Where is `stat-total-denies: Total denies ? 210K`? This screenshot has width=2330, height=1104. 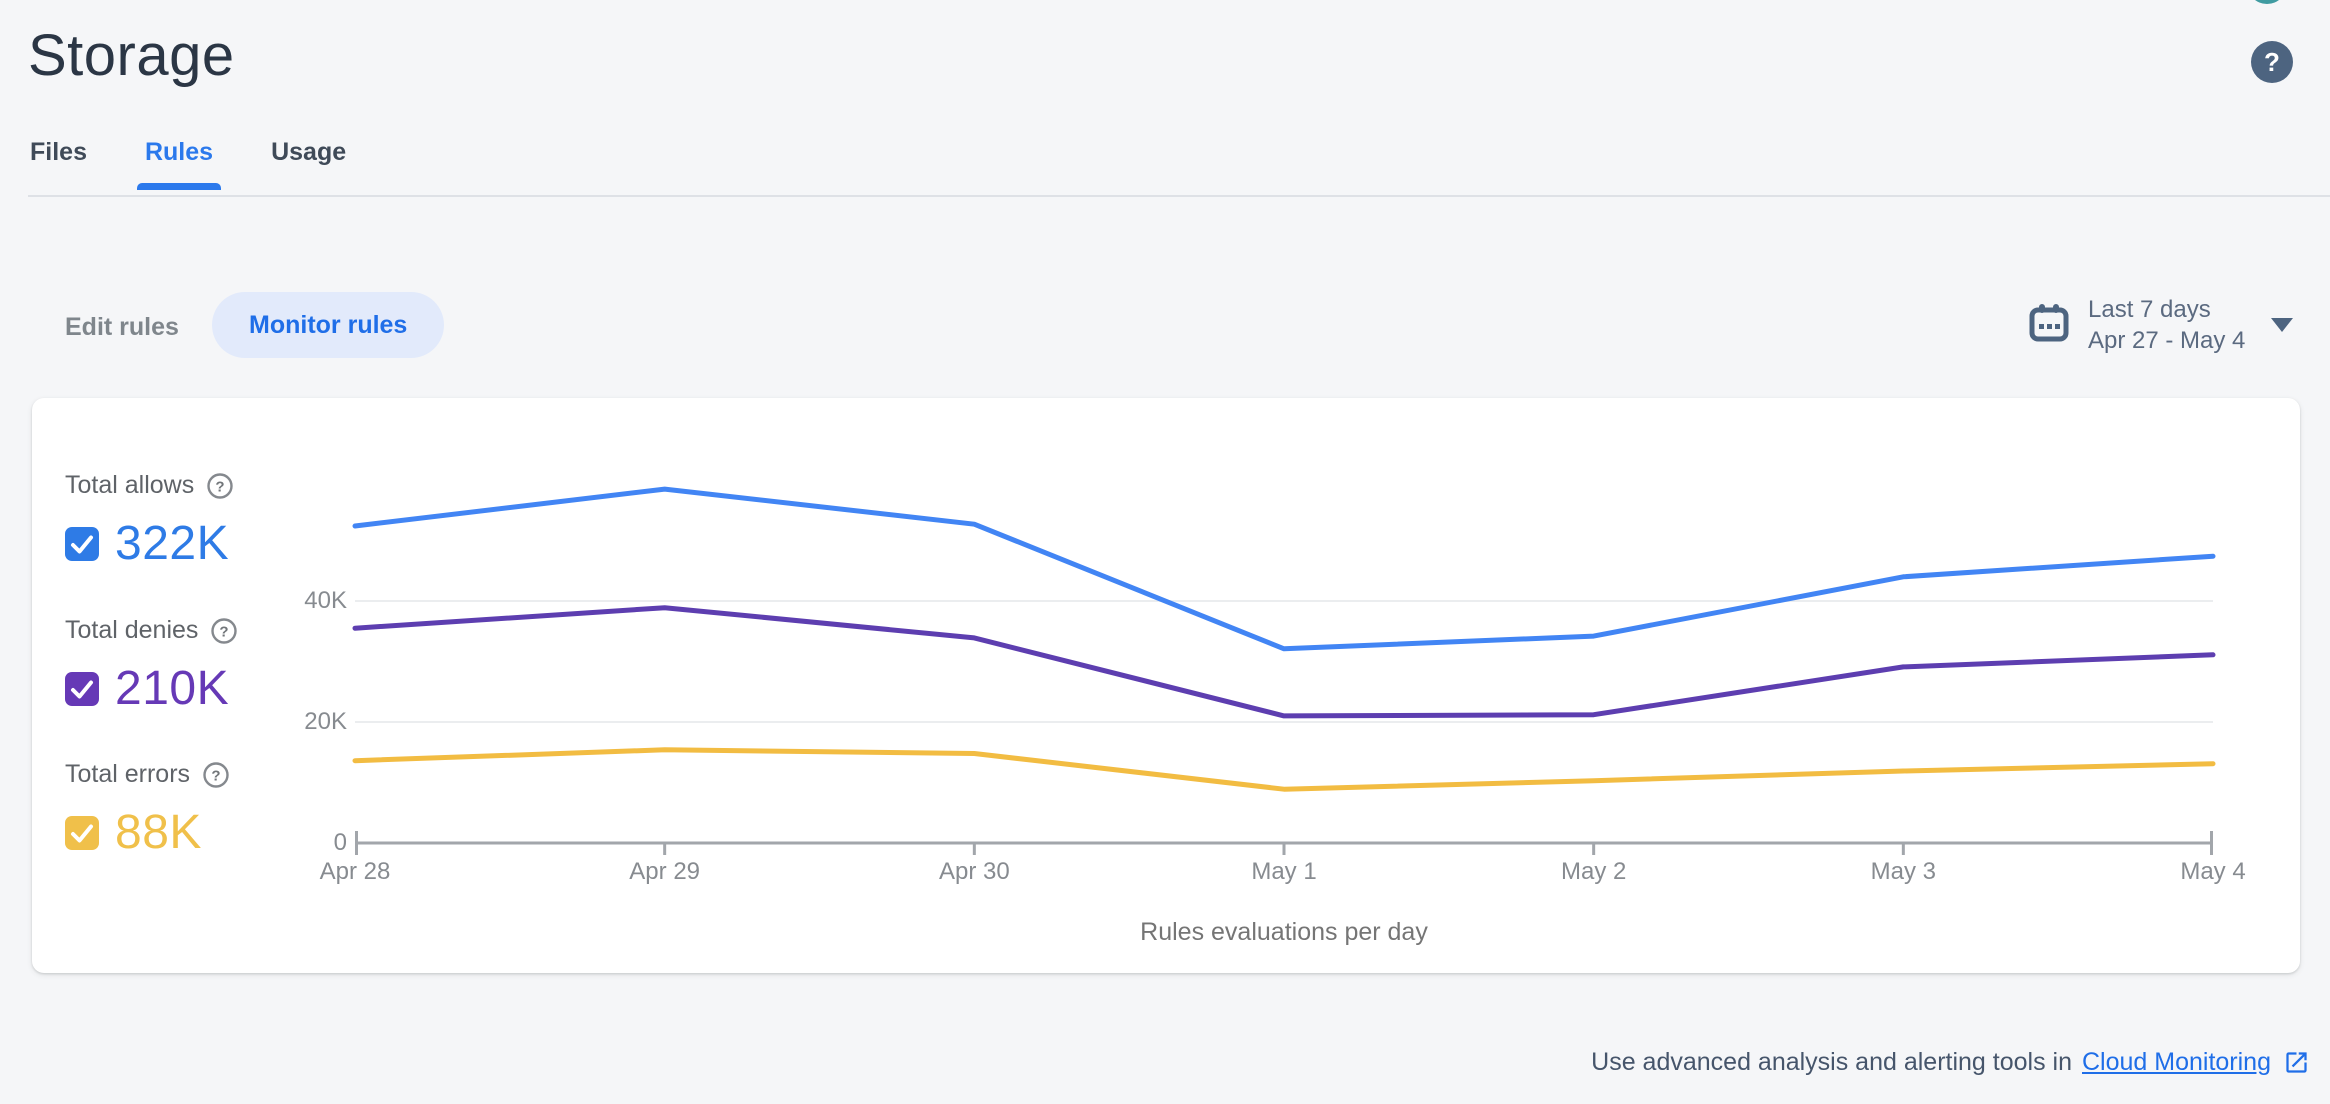 stat-total-denies: Total denies ? 210K is located at coordinates (205, 666).